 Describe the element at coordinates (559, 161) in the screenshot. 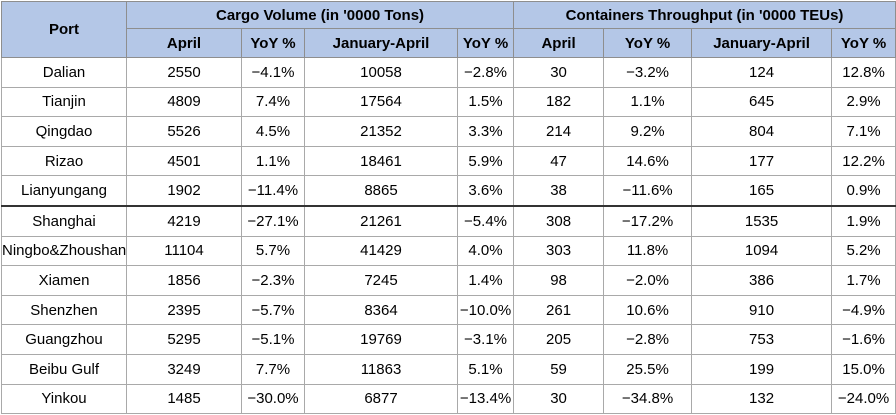

I see `containers-april-cell: 47` at that location.